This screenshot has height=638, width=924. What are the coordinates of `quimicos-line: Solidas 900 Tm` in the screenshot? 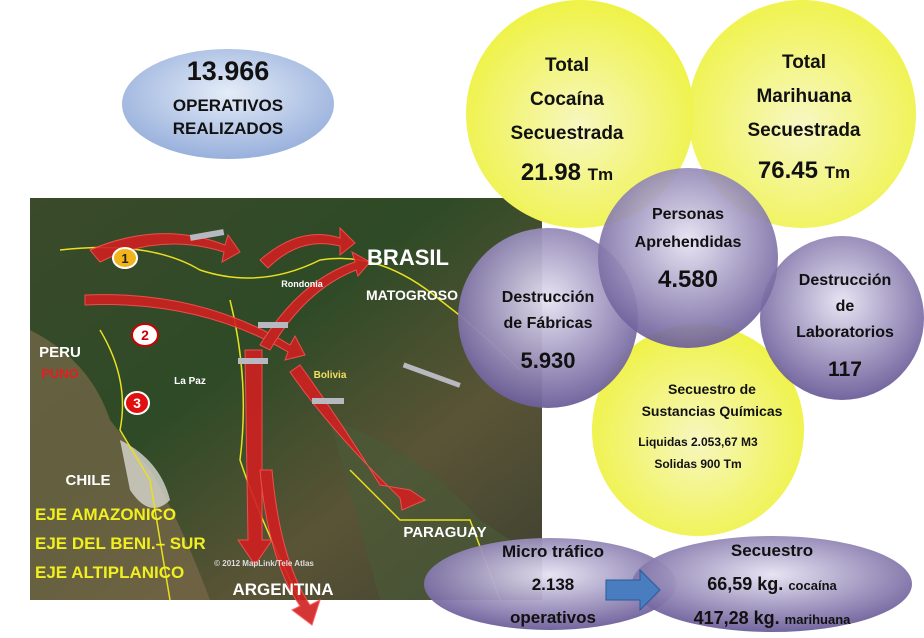 It's located at (697, 464).